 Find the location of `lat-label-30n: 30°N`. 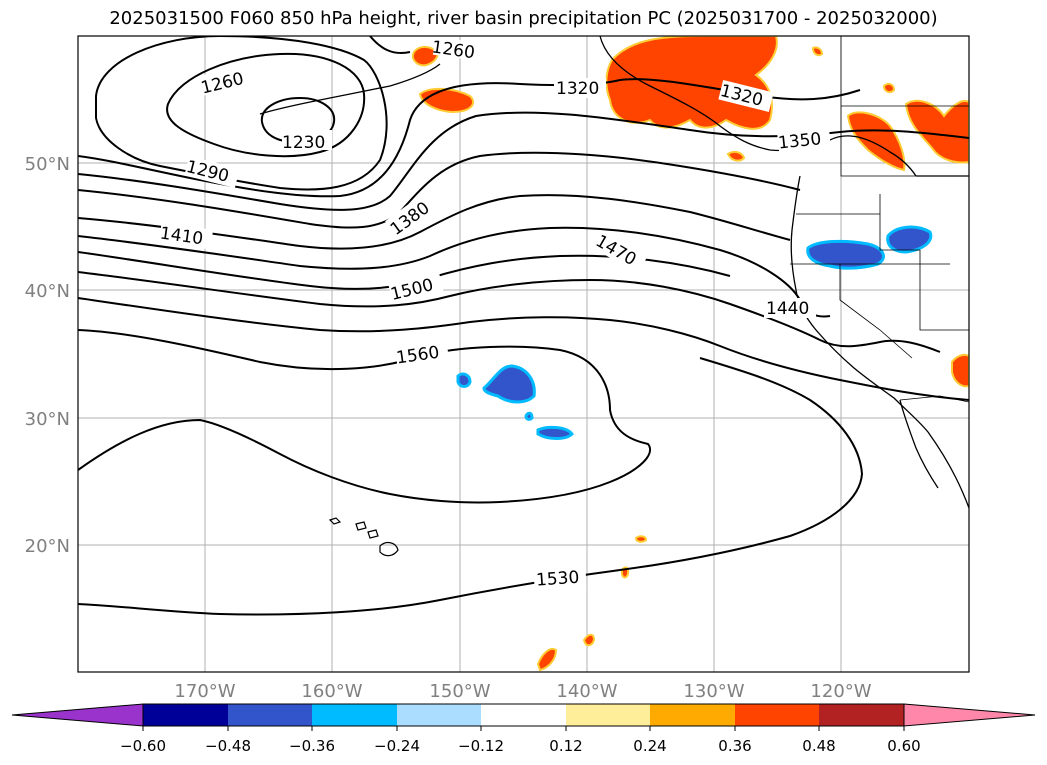

lat-label-30n: 30°N is located at coordinates (47, 419).